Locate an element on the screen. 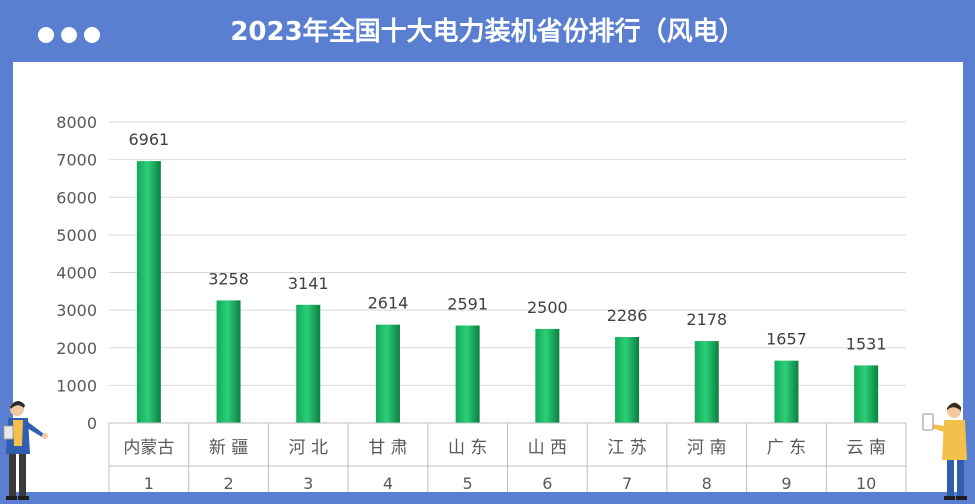 This screenshot has height=504, width=975. data-label: 2500 is located at coordinates (547, 307).